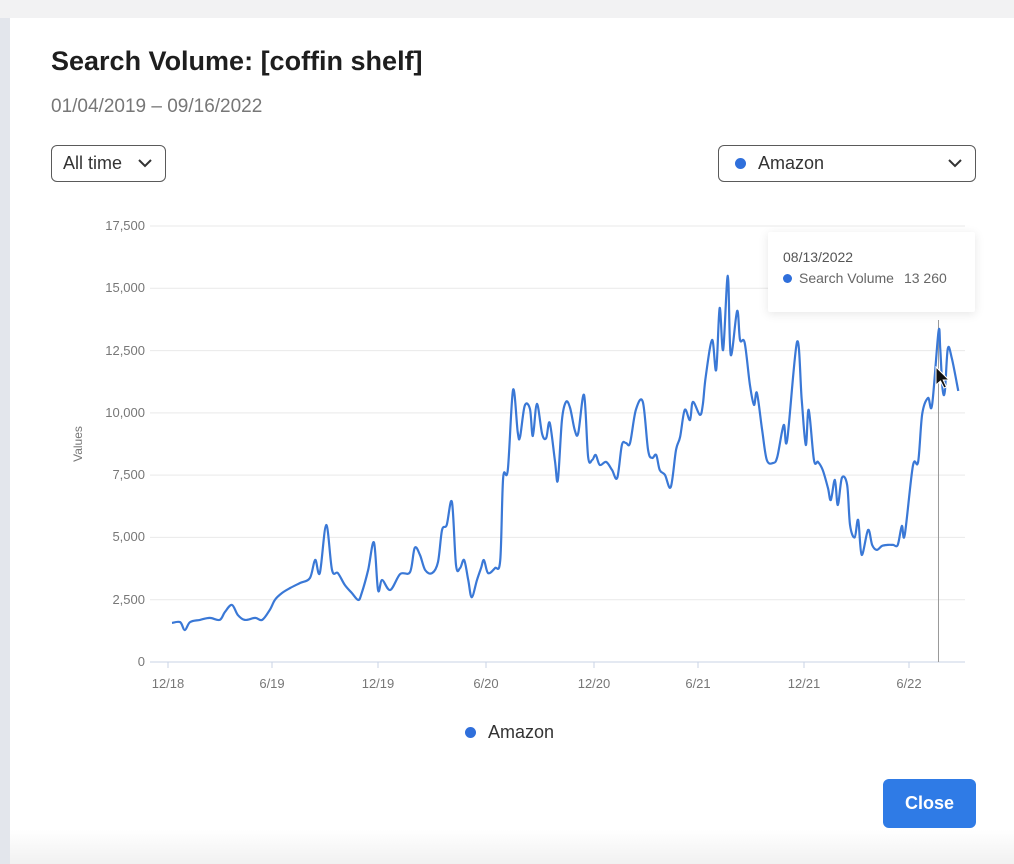 The image size is (1014, 864). I want to click on legend-item-amazon: Amazon, so click(509, 732).